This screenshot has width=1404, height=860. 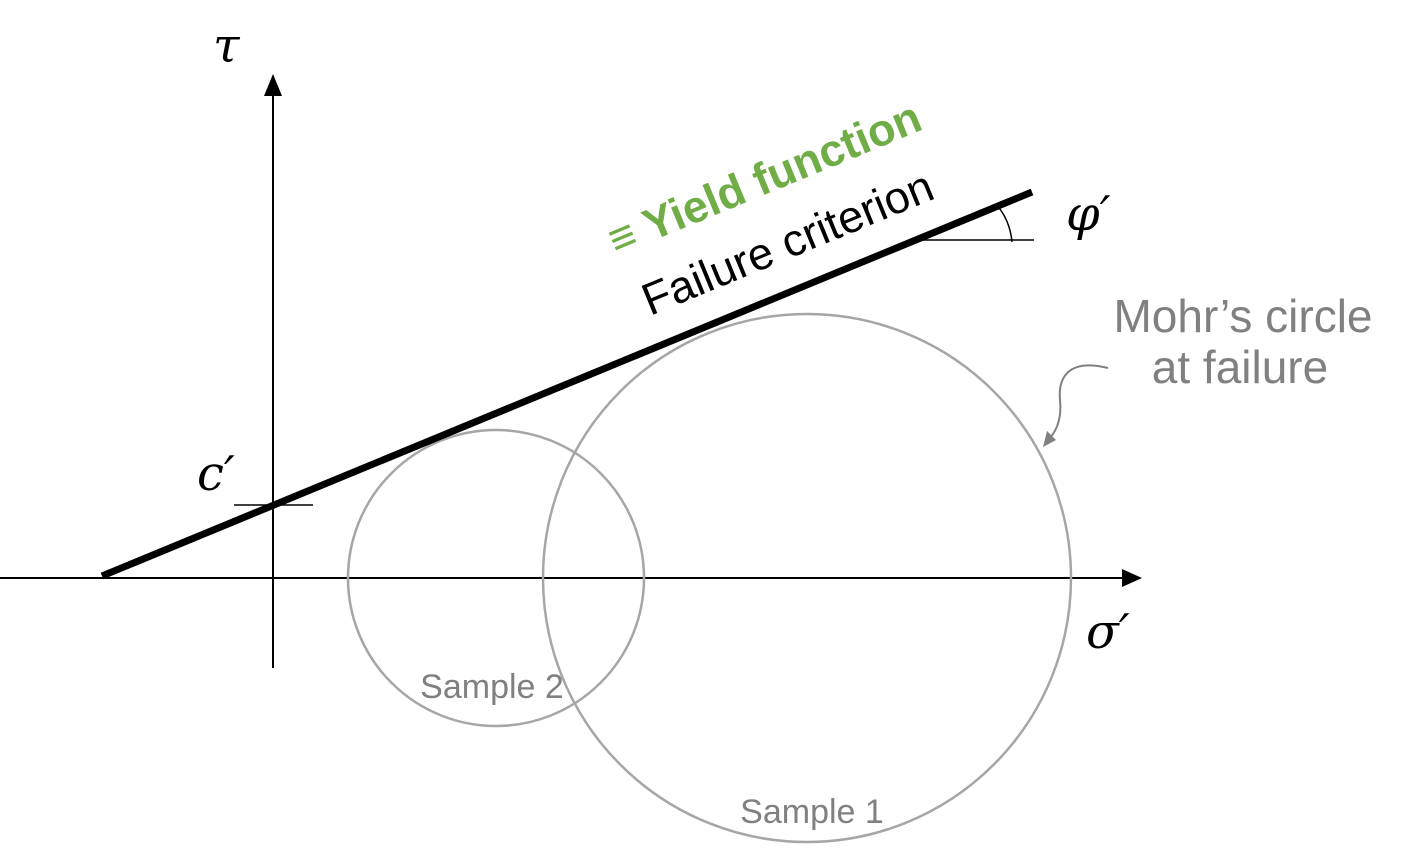 What do you see at coordinates (492, 687) in the screenshot?
I see `sample-2-label: Sample 2` at bounding box center [492, 687].